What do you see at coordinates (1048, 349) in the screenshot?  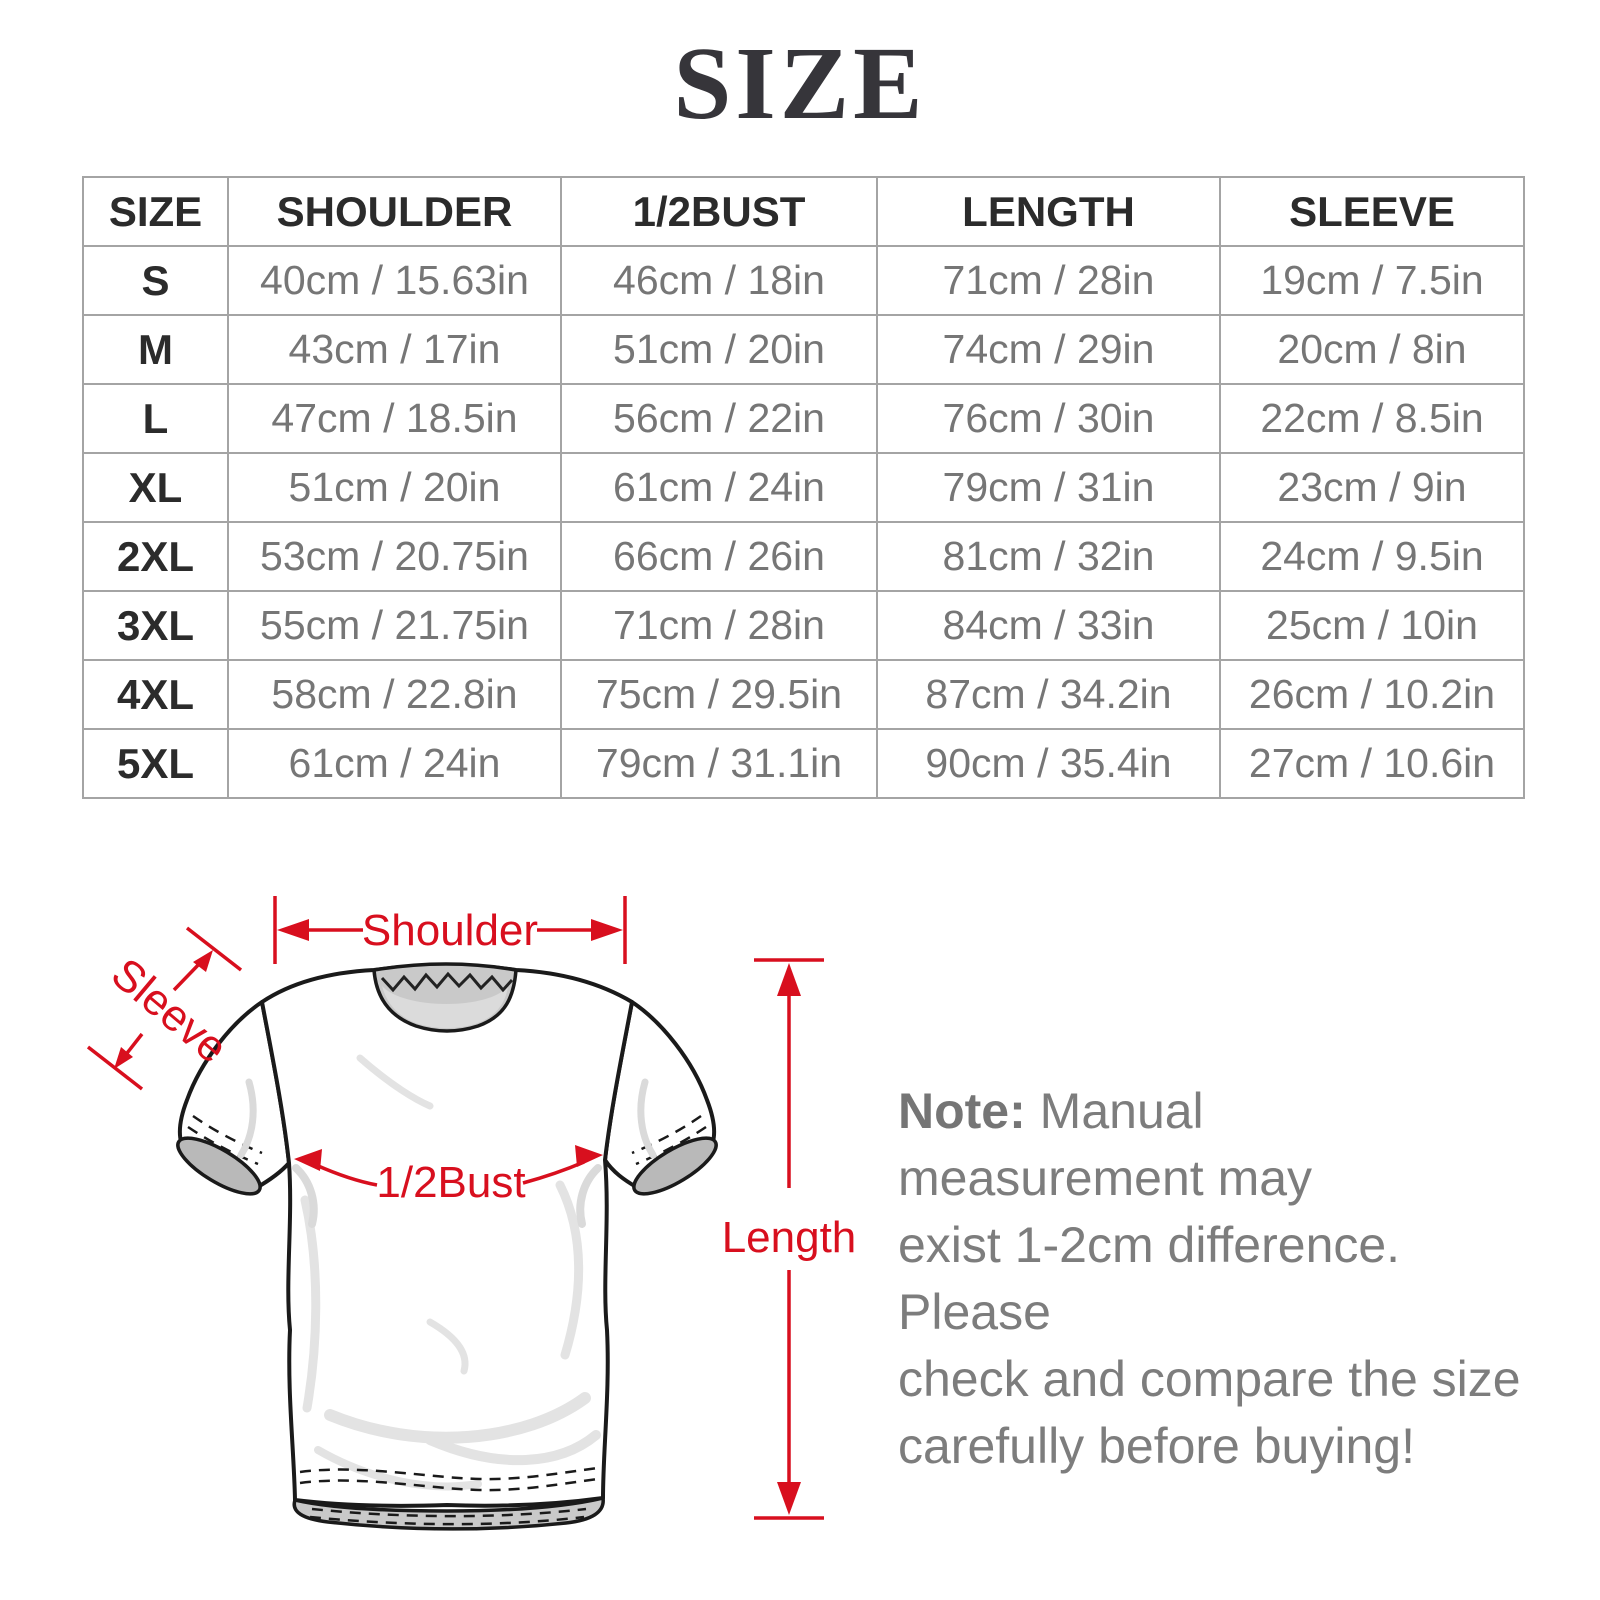 I see `length-value: 74cm / 29in` at bounding box center [1048, 349].